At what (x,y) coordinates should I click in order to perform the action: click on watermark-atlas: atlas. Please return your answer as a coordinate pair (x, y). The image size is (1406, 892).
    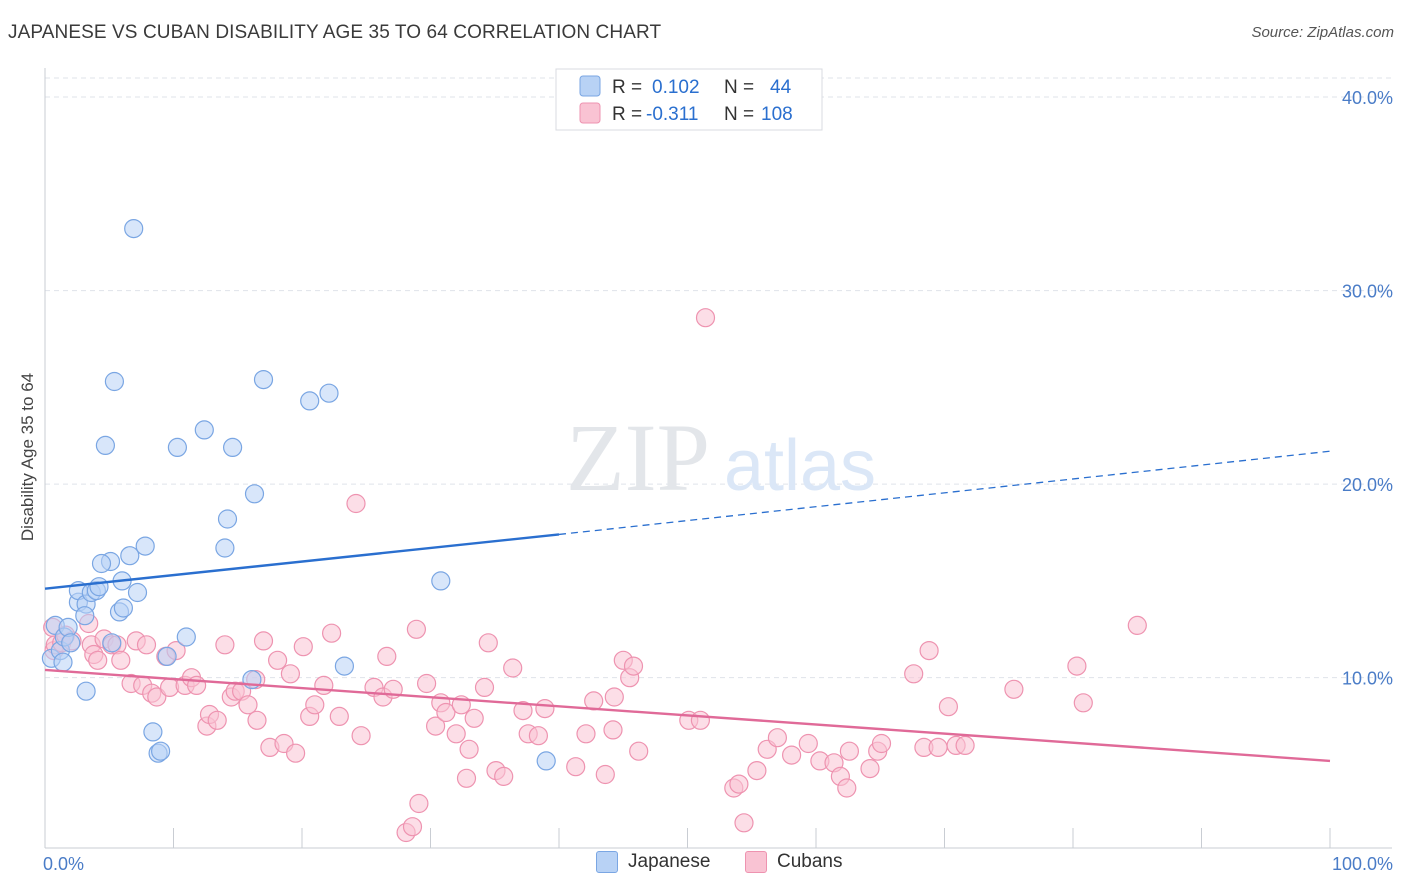
    Looking at the image, I should click on (800, 466).